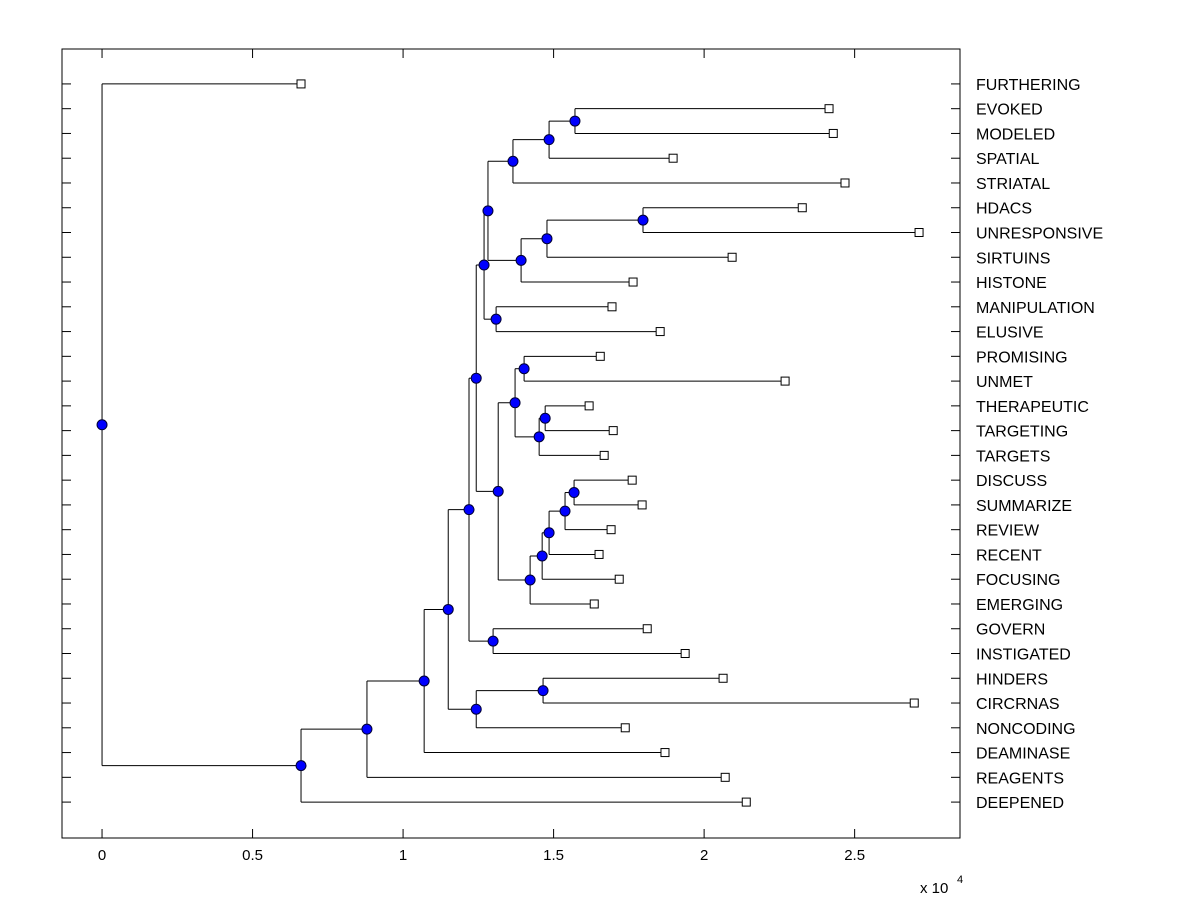 The image size is (1200, 900). Describe the element at coordinates (1022, 432) in the screenshot. I see `leaf-label: TARGETING` at that location.